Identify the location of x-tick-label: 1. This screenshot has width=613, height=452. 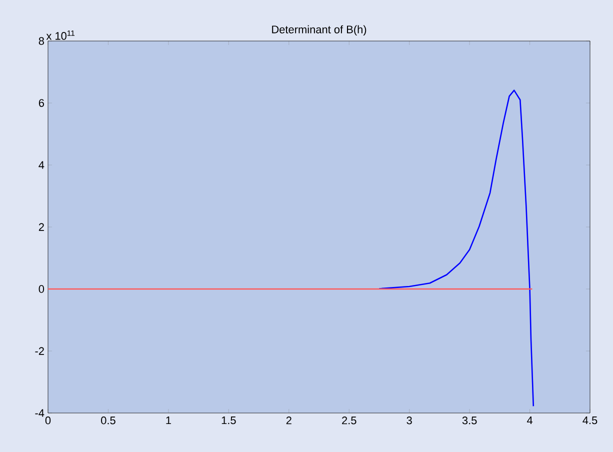
(168, 420).